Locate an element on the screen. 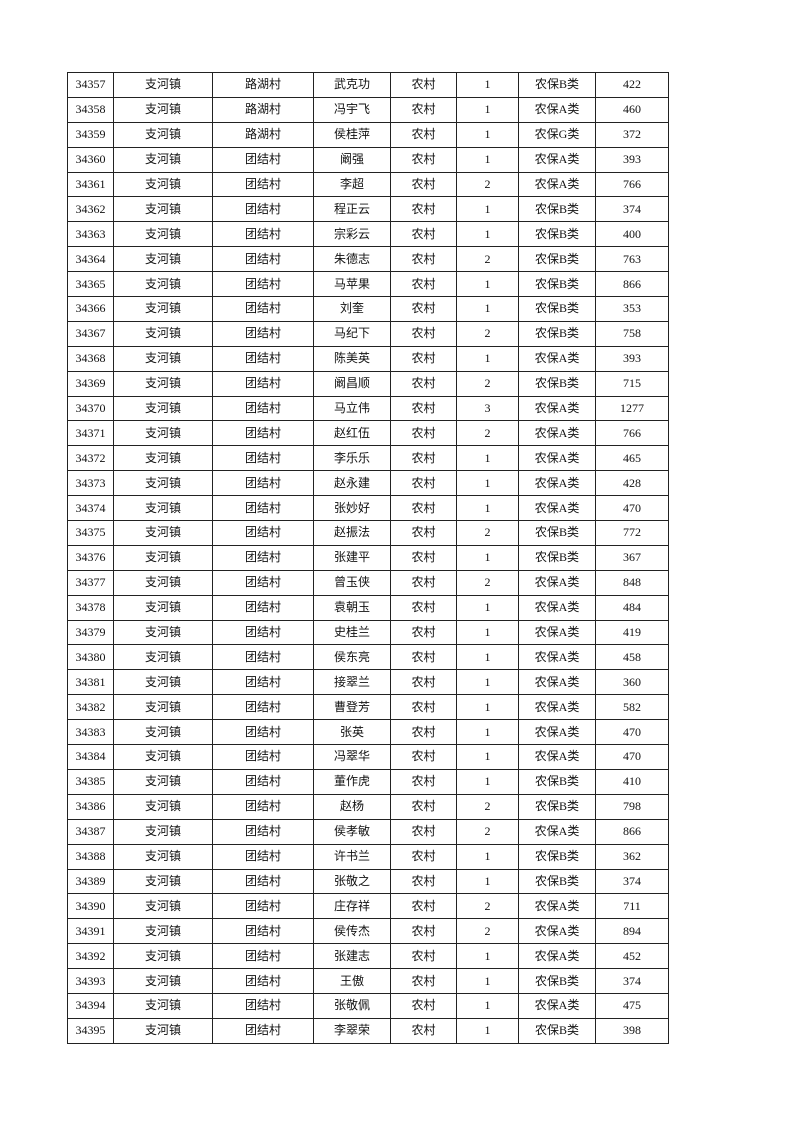 The width and height of the screenshot is (793, 1122). name-cell: 赵杨 is located at coordinates (352, 806).